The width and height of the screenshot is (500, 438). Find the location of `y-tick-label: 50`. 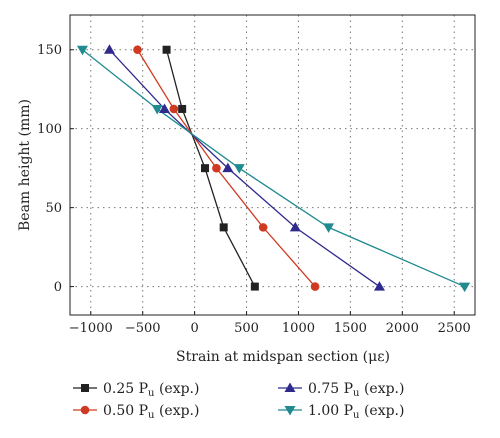

y-tick-label: 50 is located at coordinates (53, 208).